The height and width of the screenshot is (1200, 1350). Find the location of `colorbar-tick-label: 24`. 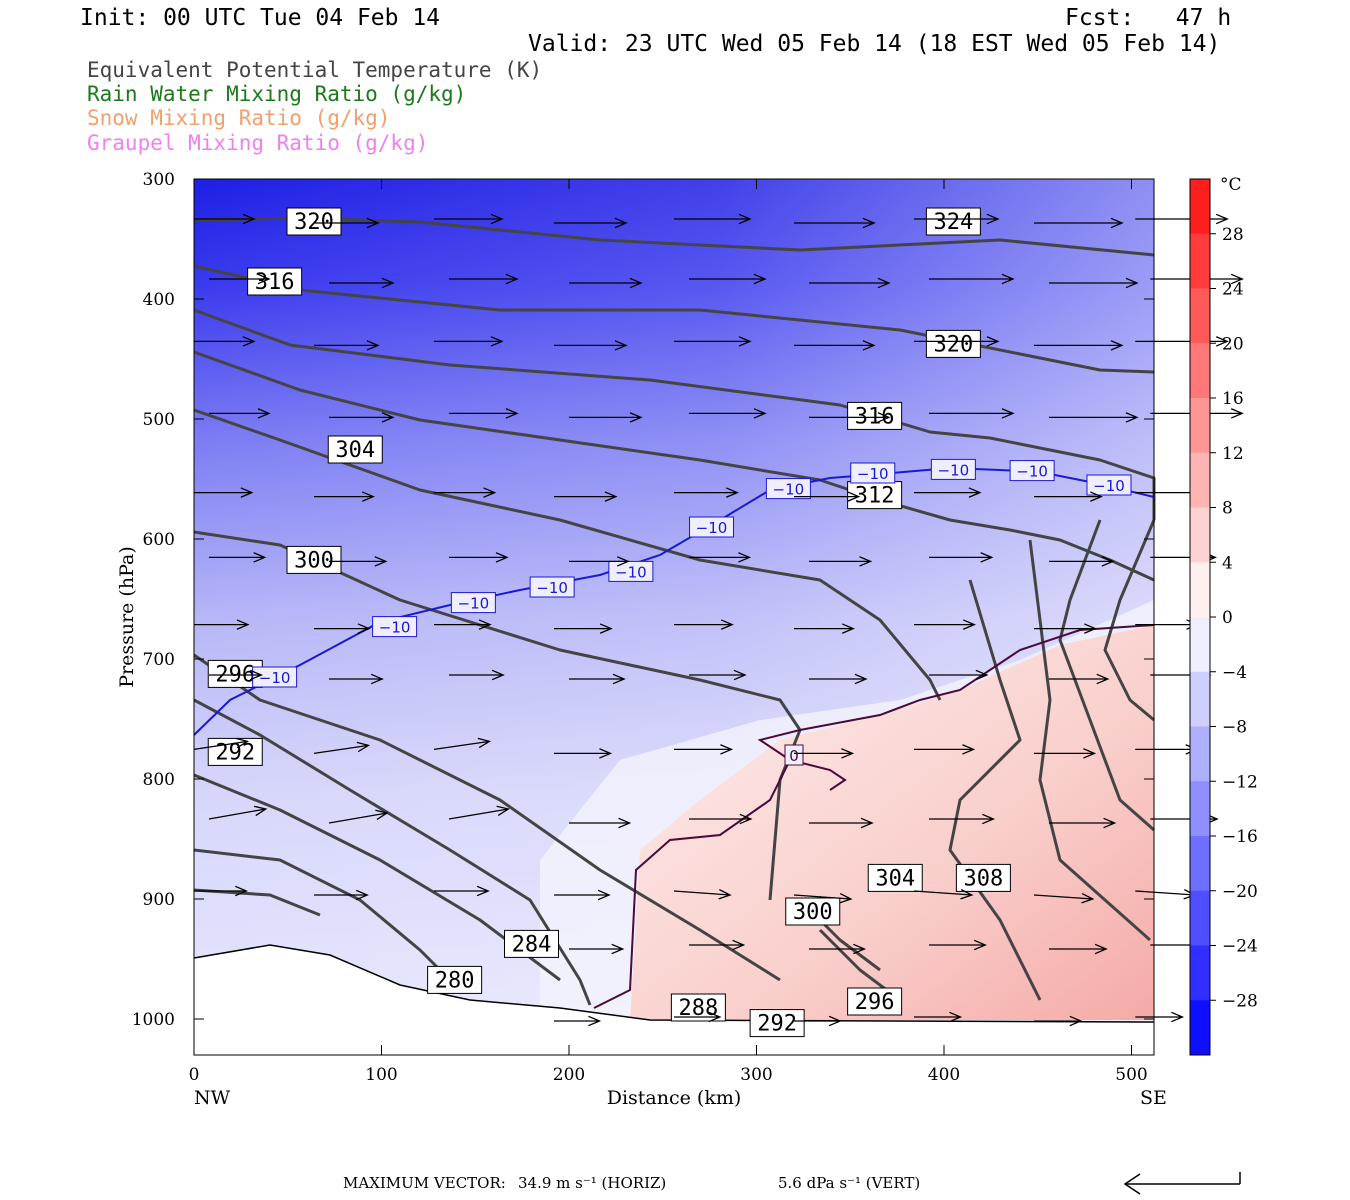

colorbar-tick-label: 24 is located at coordinates (1233, 290).